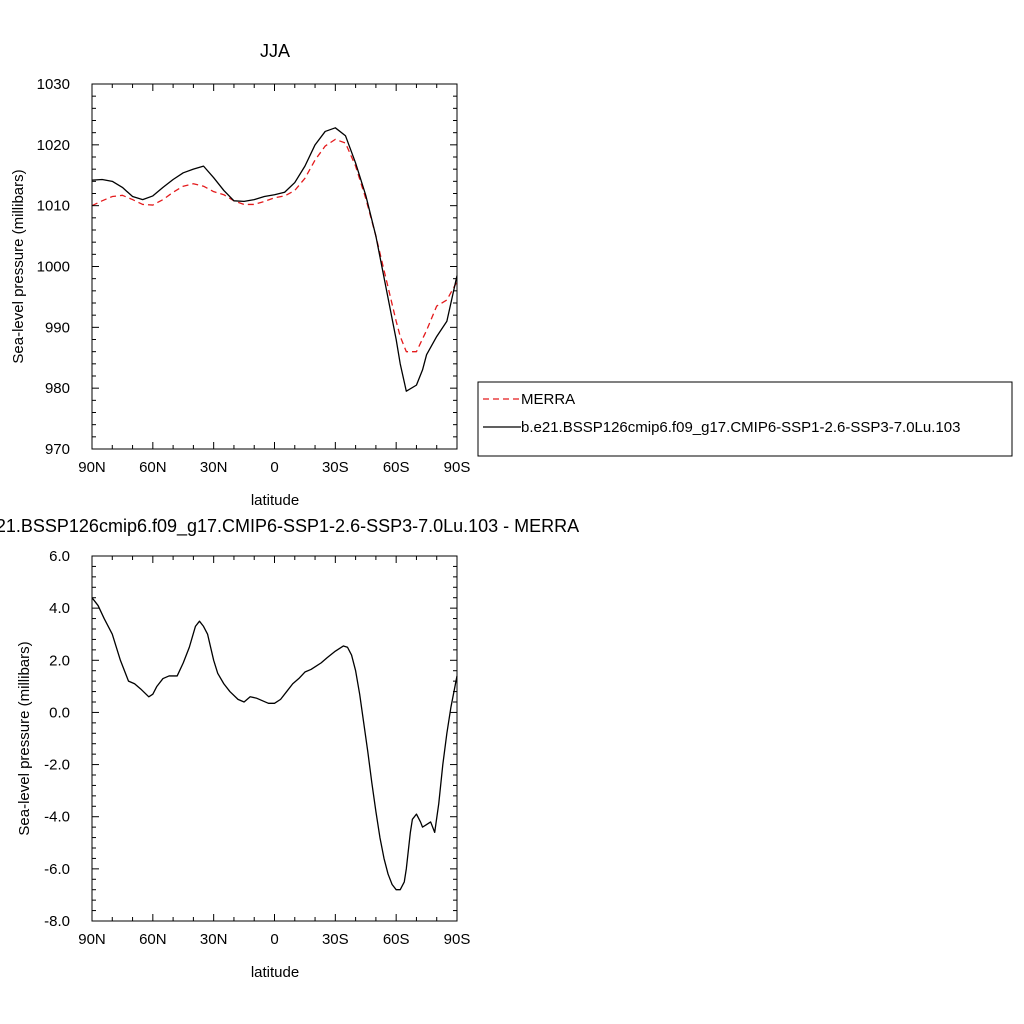 The image size is (1024, 1024). I want to click on bottom-plot-frame, so click(274, 738).